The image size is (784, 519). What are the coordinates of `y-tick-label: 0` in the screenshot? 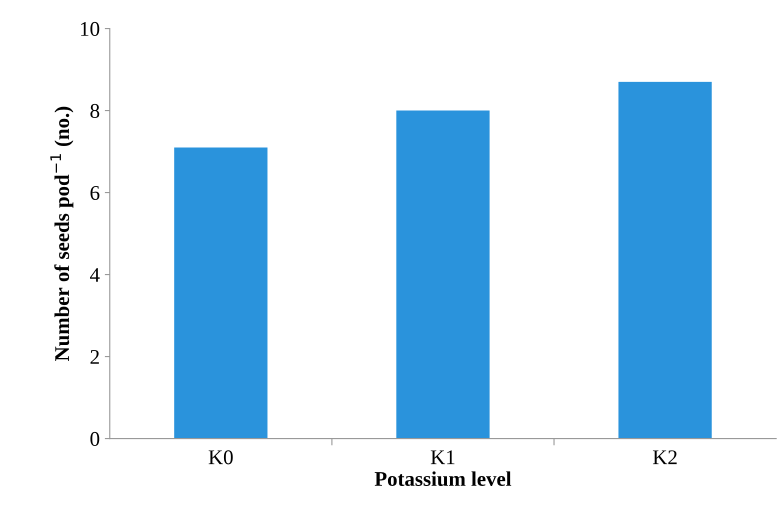 It's located at (95, 439).